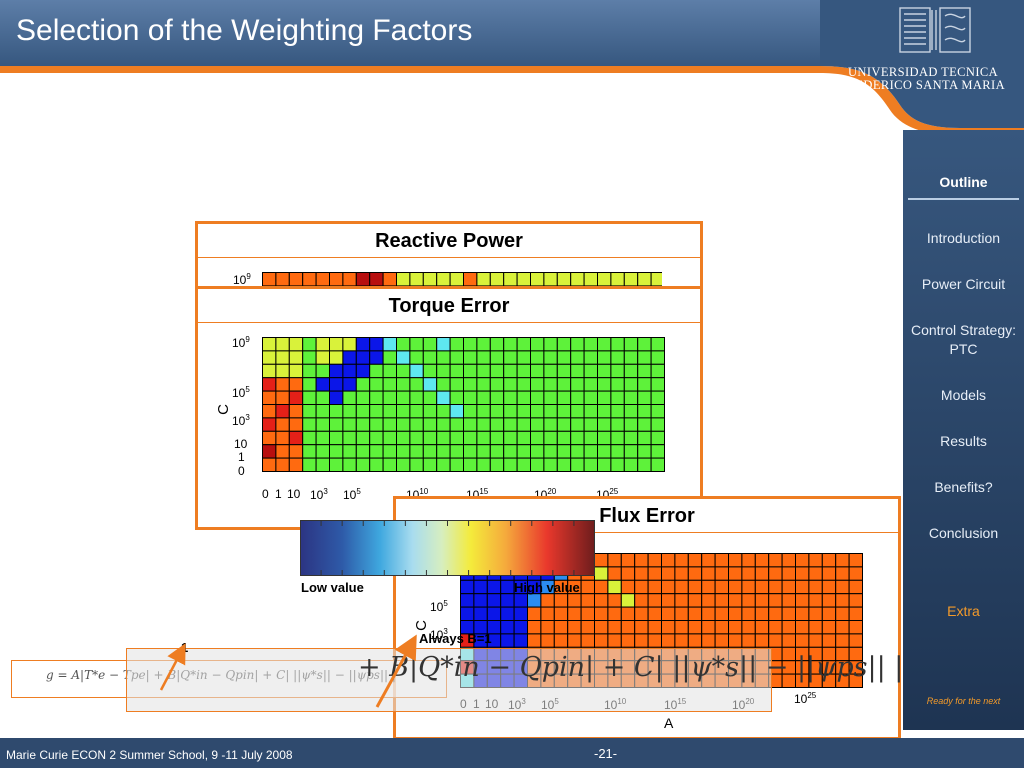  I want to click on university-name: UNIVERSIDAD TECNICA FEDERICO SANTA MARIA, so click(936, 79).